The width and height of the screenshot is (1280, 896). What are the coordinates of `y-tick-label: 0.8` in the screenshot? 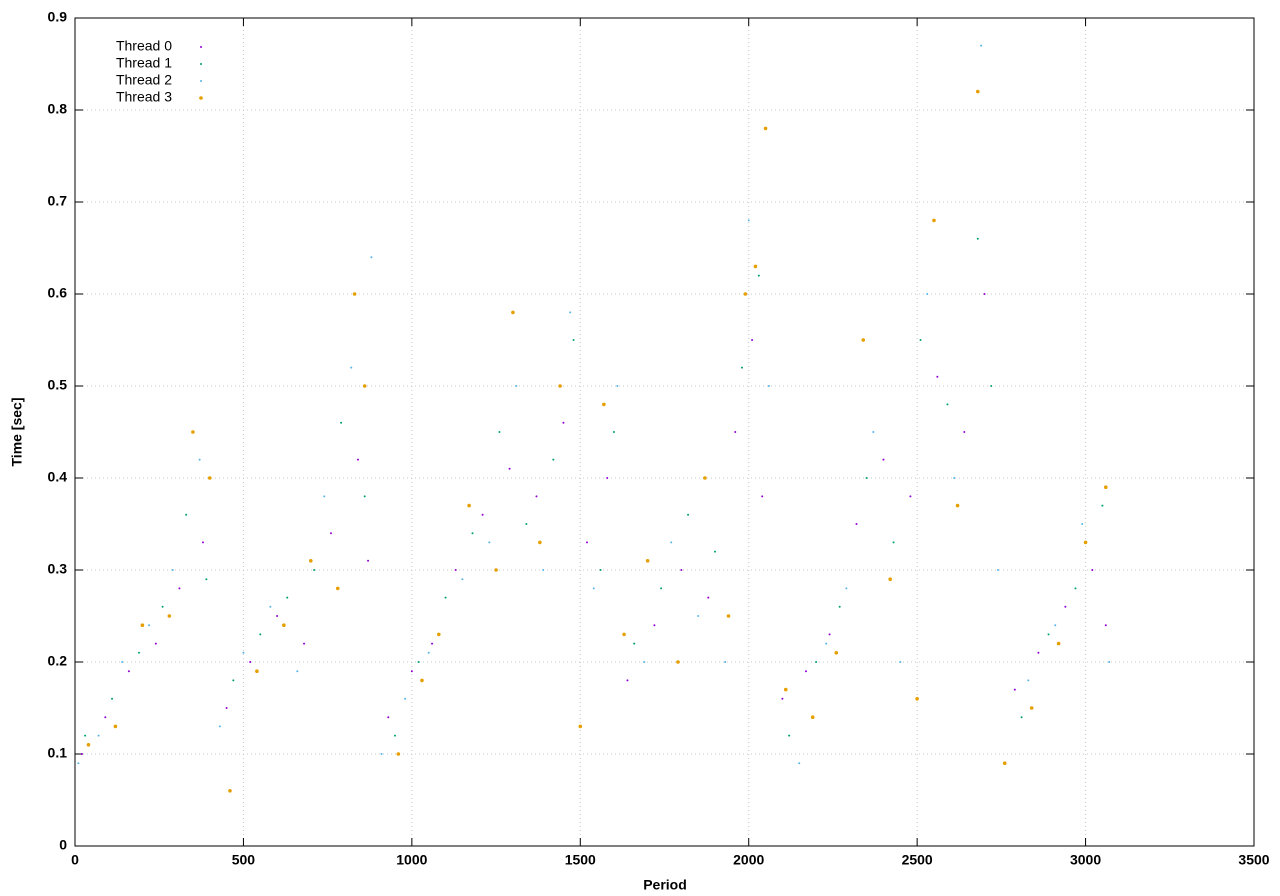 It's located at (58, 109).